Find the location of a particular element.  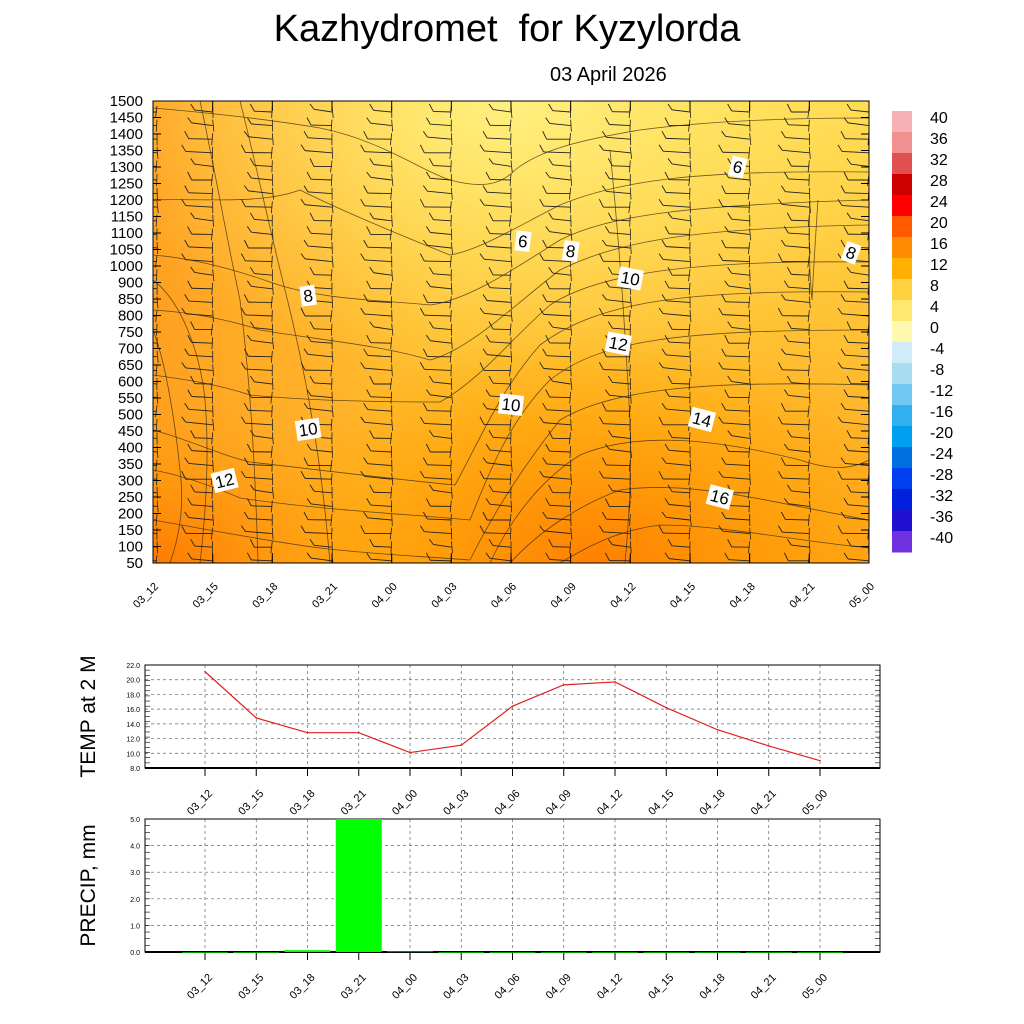

y-tick-label: 600 is located at coordinates (130, 382).